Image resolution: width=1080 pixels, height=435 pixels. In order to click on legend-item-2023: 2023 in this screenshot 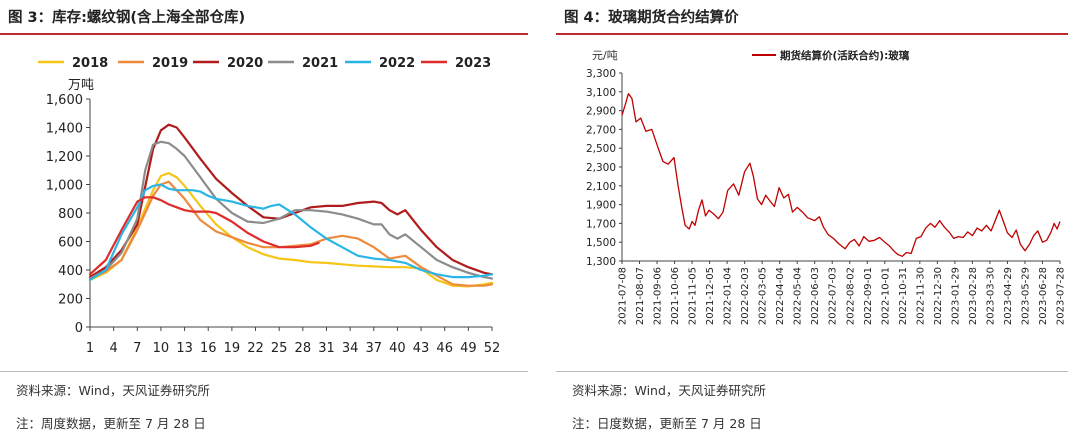, I will do `click(456, 63)`.